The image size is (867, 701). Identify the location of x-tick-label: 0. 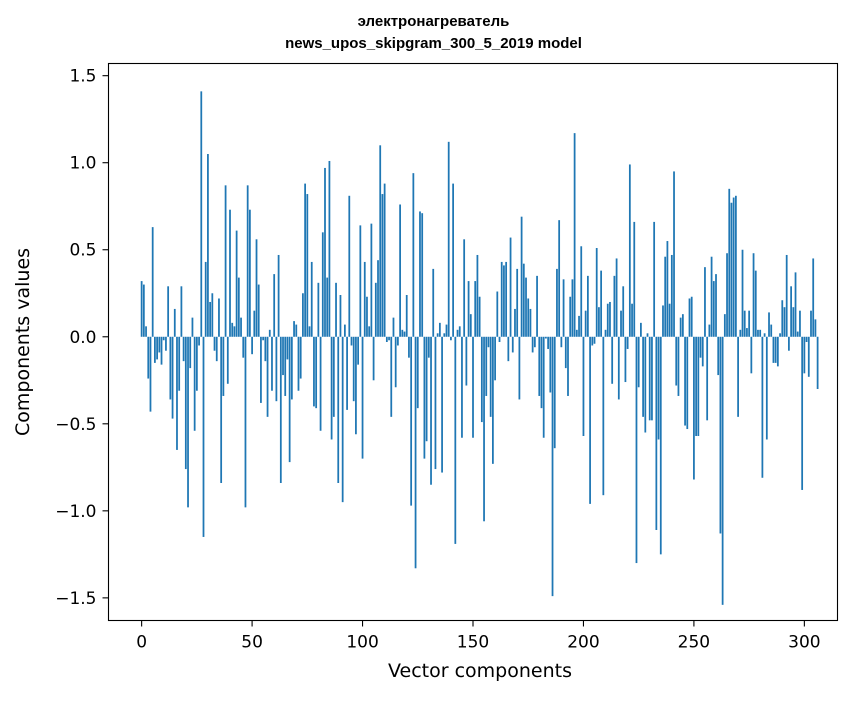
(141, 643).